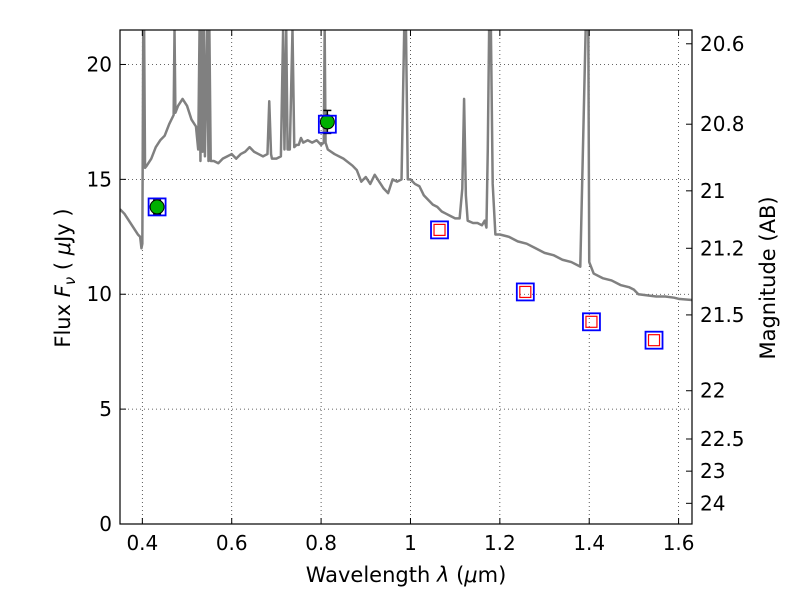 The width and height of the screenshot is (800, 605). I want to click on y2-tick-label: 22, so click(712, 391).